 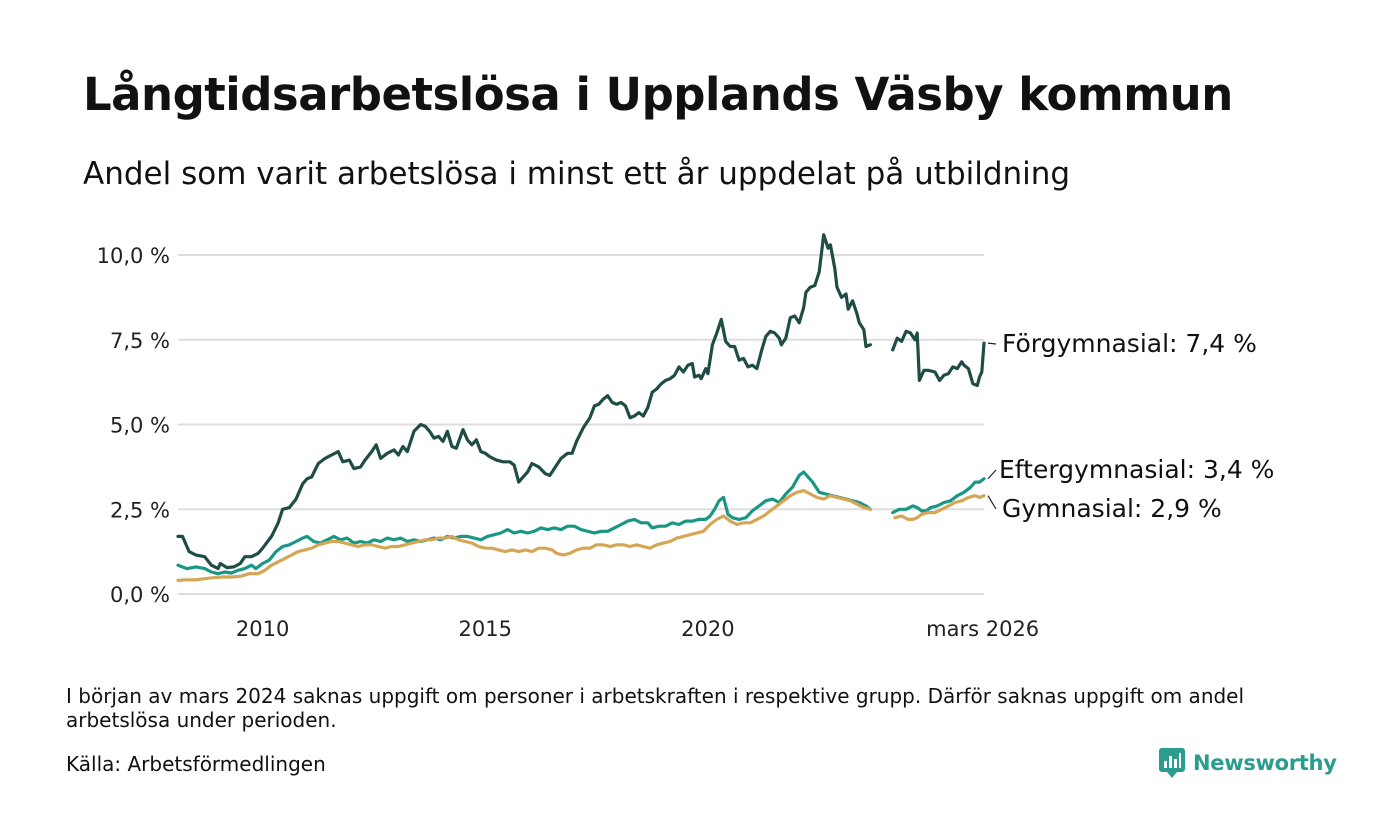 I want to click on newsworthy-logo: Newsworthy, so click(x=1248, y=763).